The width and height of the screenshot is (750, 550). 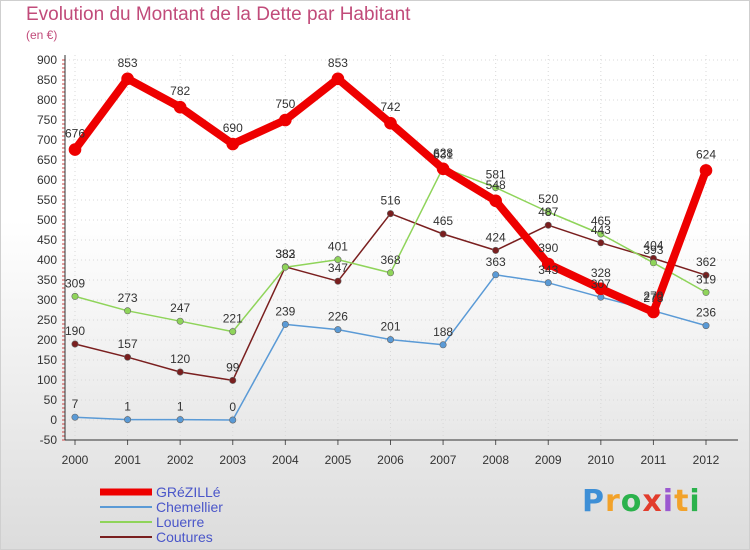 I want to click on data-label: 0, so click(x=232, y=407).